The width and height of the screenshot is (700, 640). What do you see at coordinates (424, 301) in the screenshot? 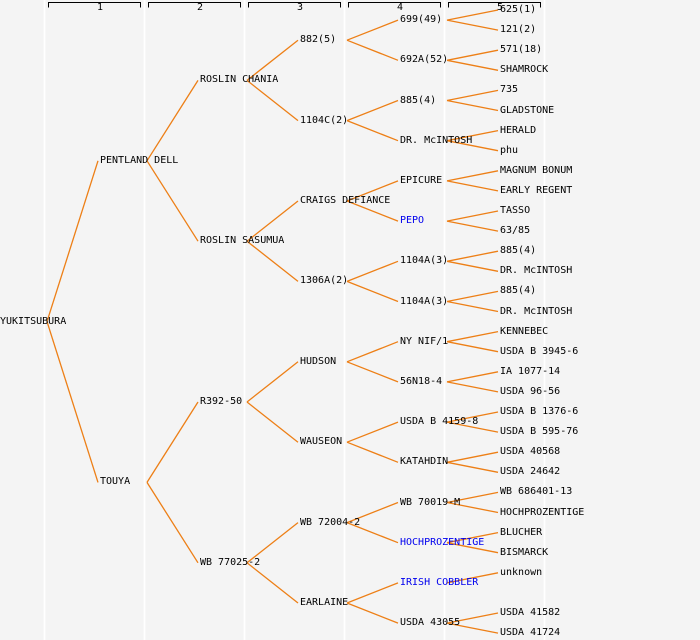
I see `node-g4_1104b: 1104A(3)` at bounding box center [424, 301].